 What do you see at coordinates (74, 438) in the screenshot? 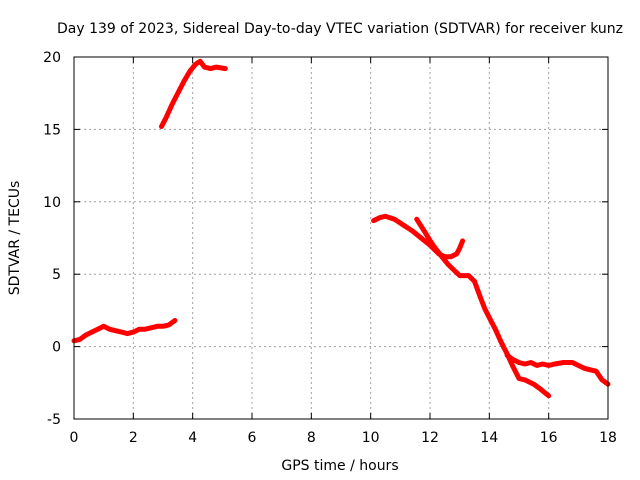
I see `x-tick-label: 0` at bounding box center [74, 438].